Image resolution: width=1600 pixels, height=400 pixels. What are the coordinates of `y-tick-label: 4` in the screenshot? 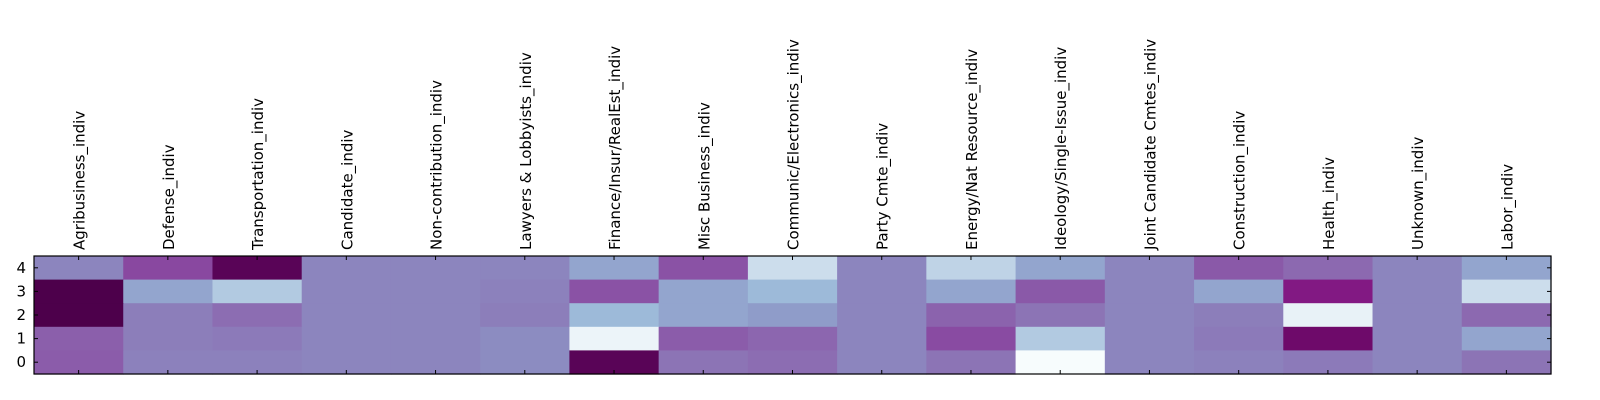 It's located at (21, 268).